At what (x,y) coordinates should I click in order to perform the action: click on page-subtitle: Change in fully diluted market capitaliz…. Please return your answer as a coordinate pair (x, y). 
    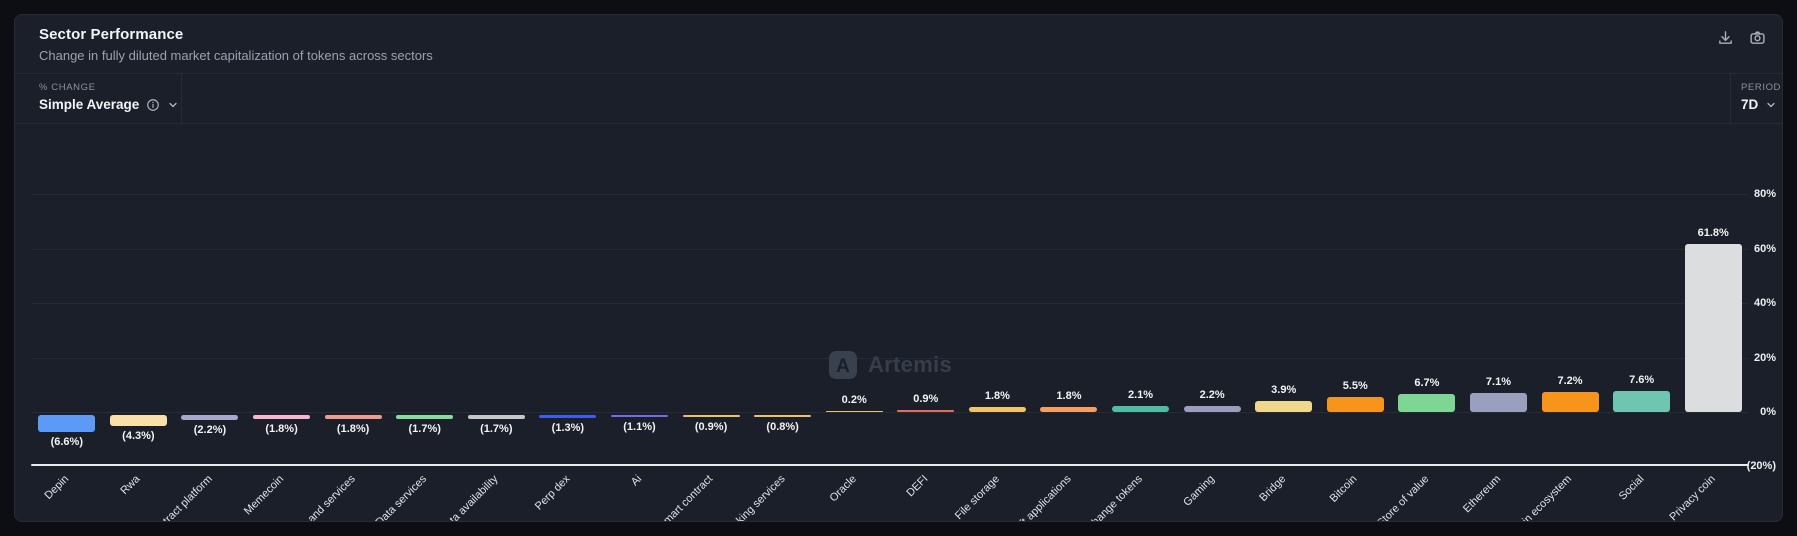
    Looking at the image, I should click on (236, 55).